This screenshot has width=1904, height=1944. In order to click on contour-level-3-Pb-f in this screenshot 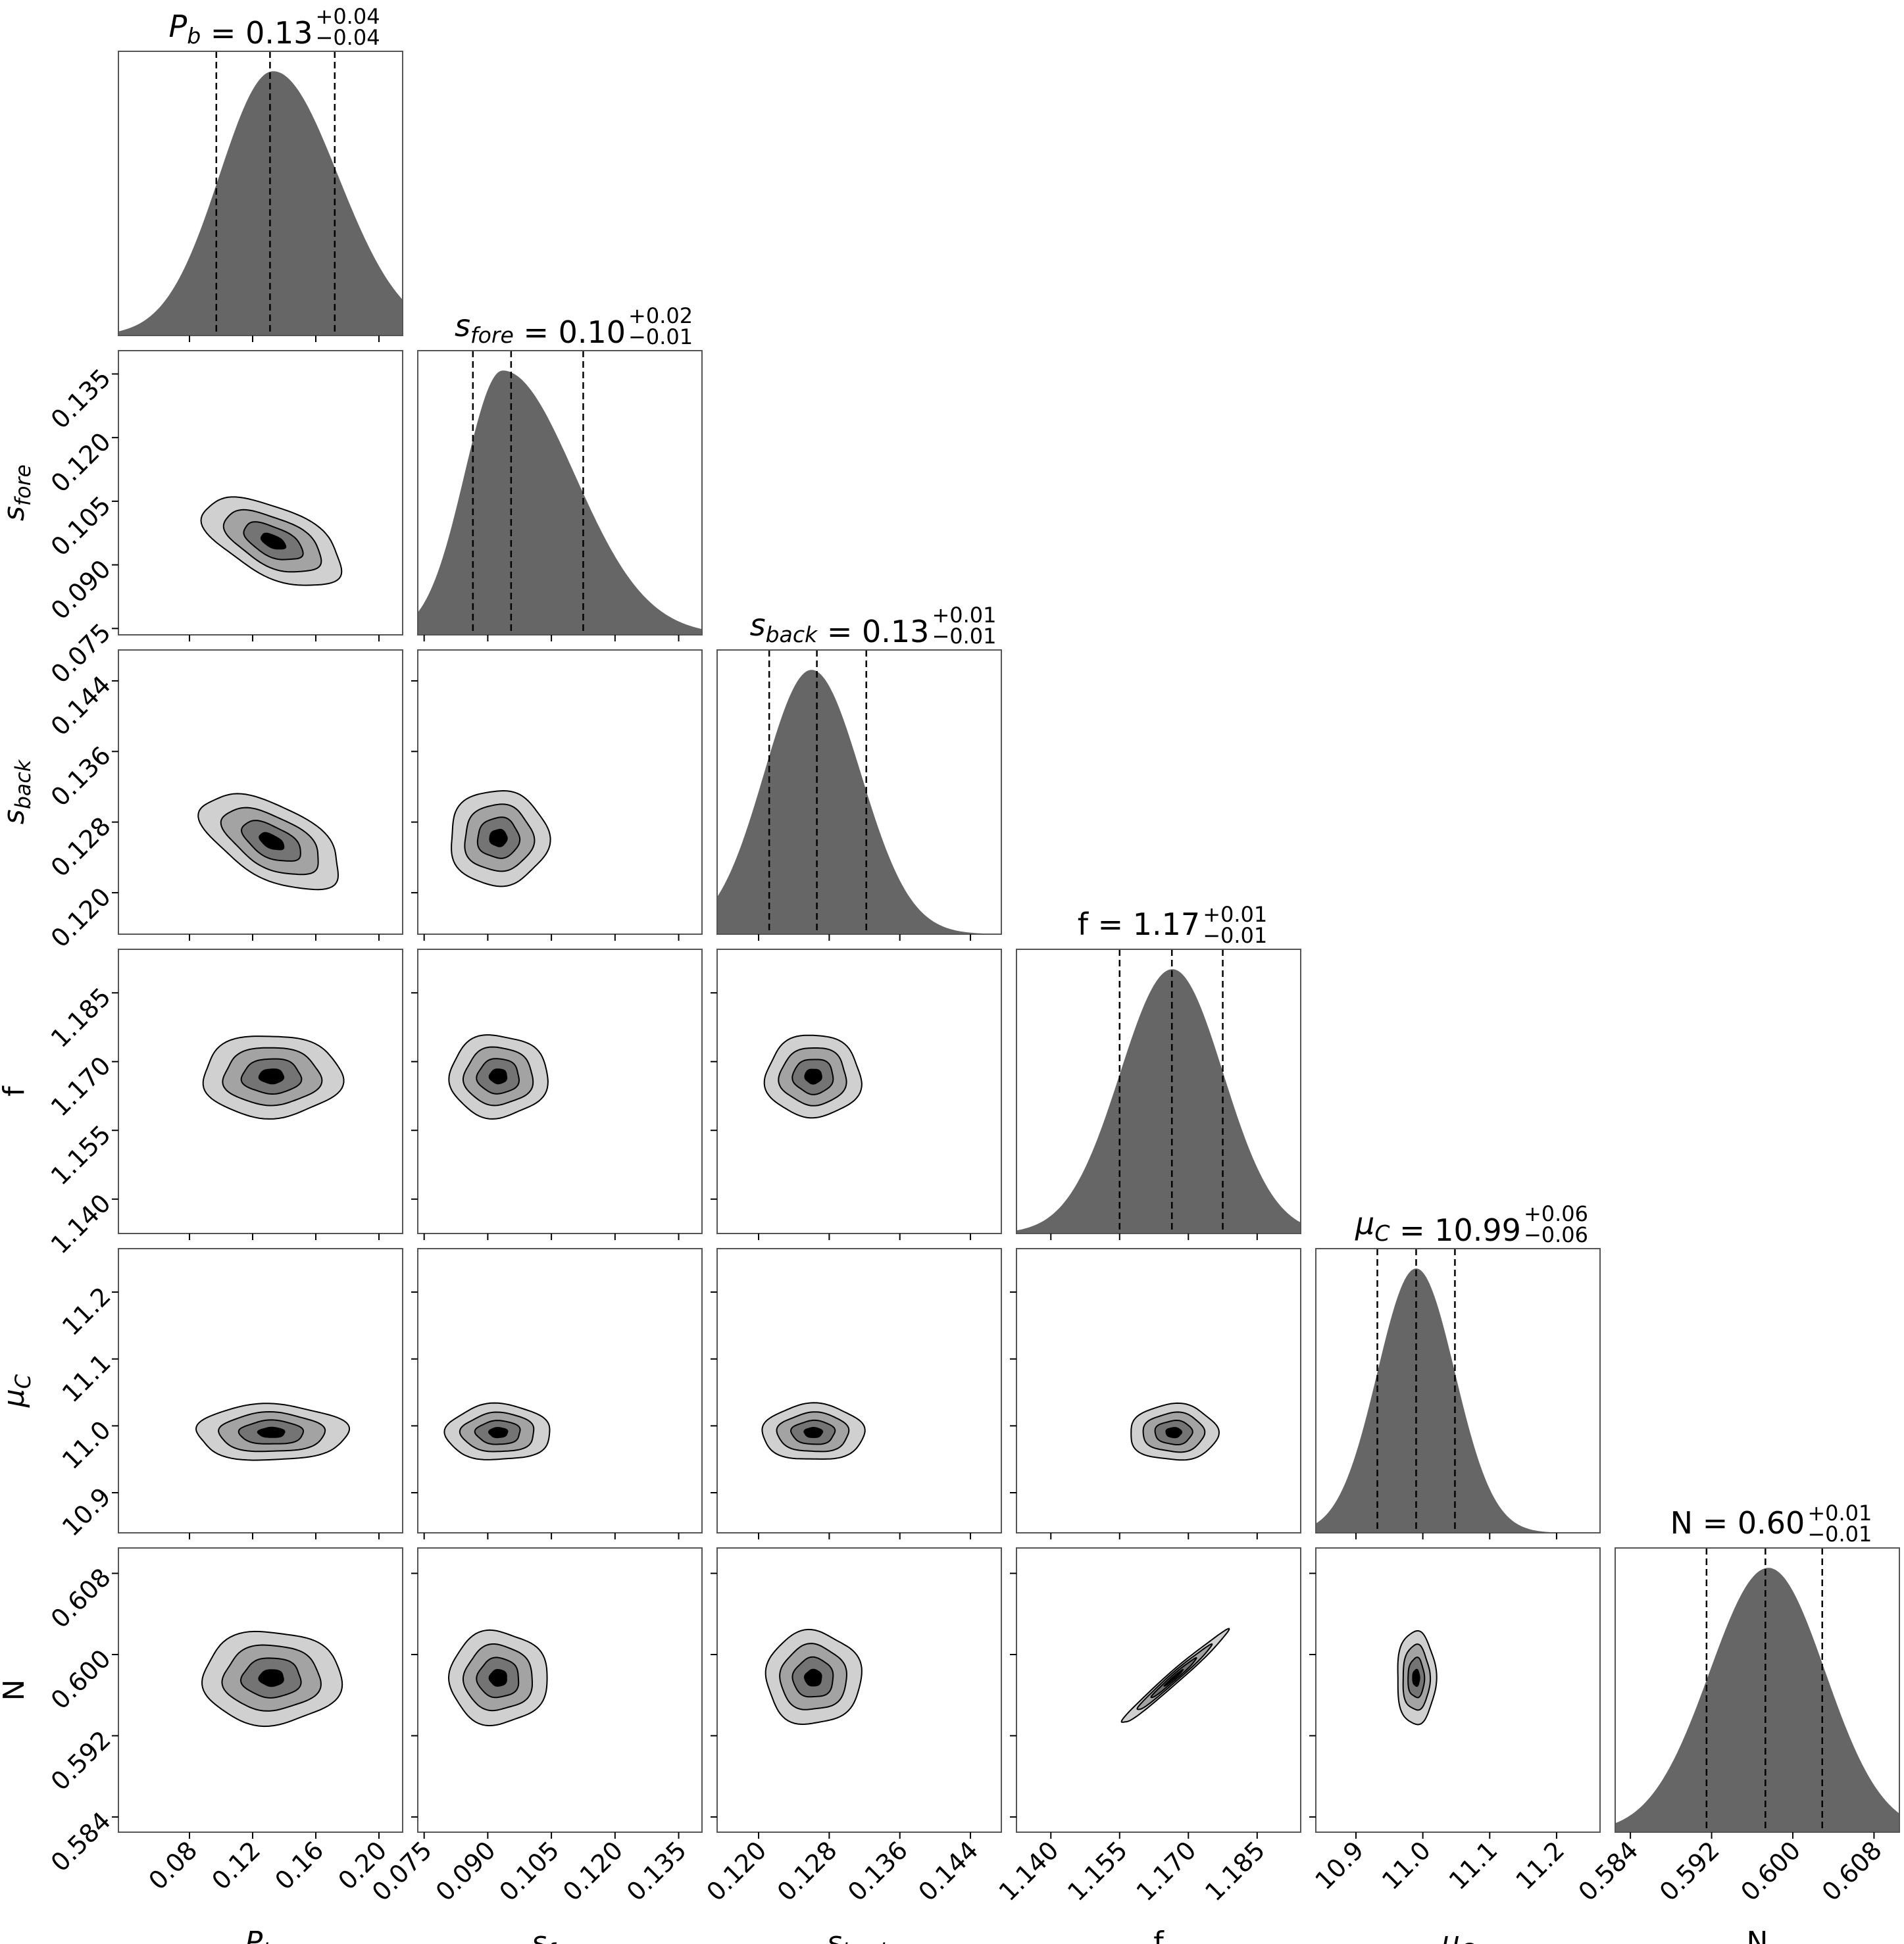, I will do `click(271, 1076)`.